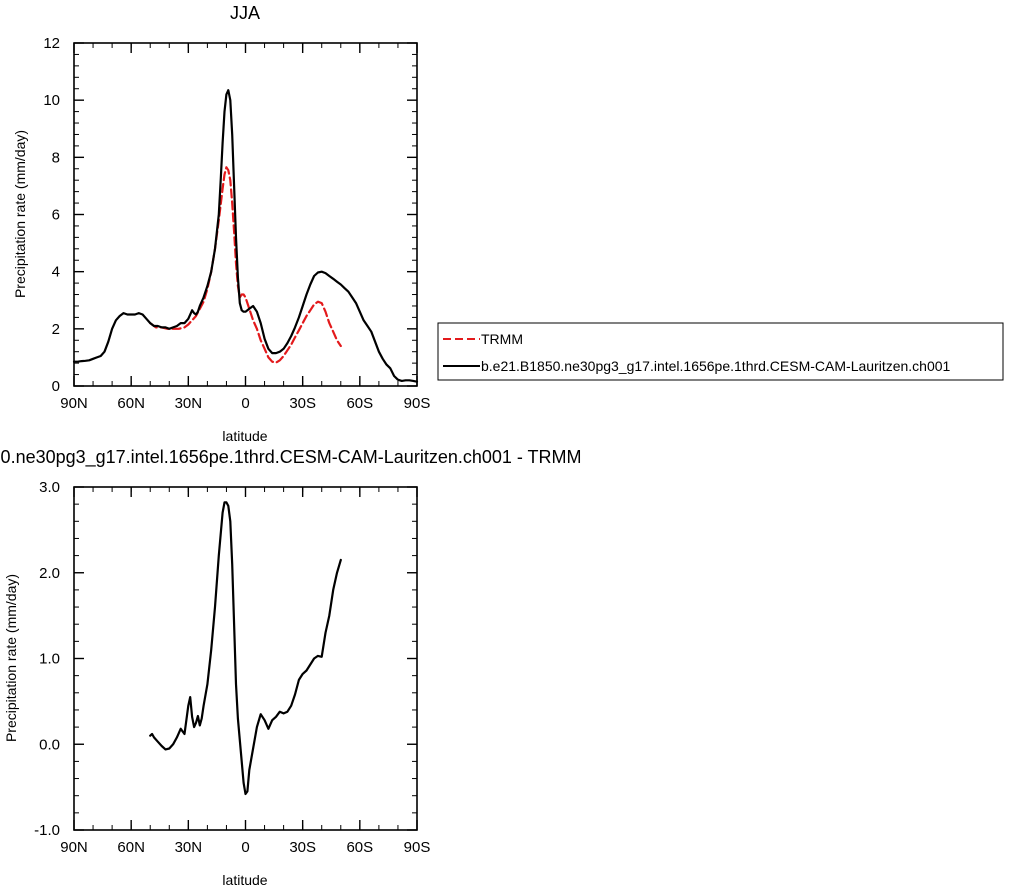  Describe the element at coordinates (245, 13) in the screenshot. I see `top-chart-title: JJA` at that location.